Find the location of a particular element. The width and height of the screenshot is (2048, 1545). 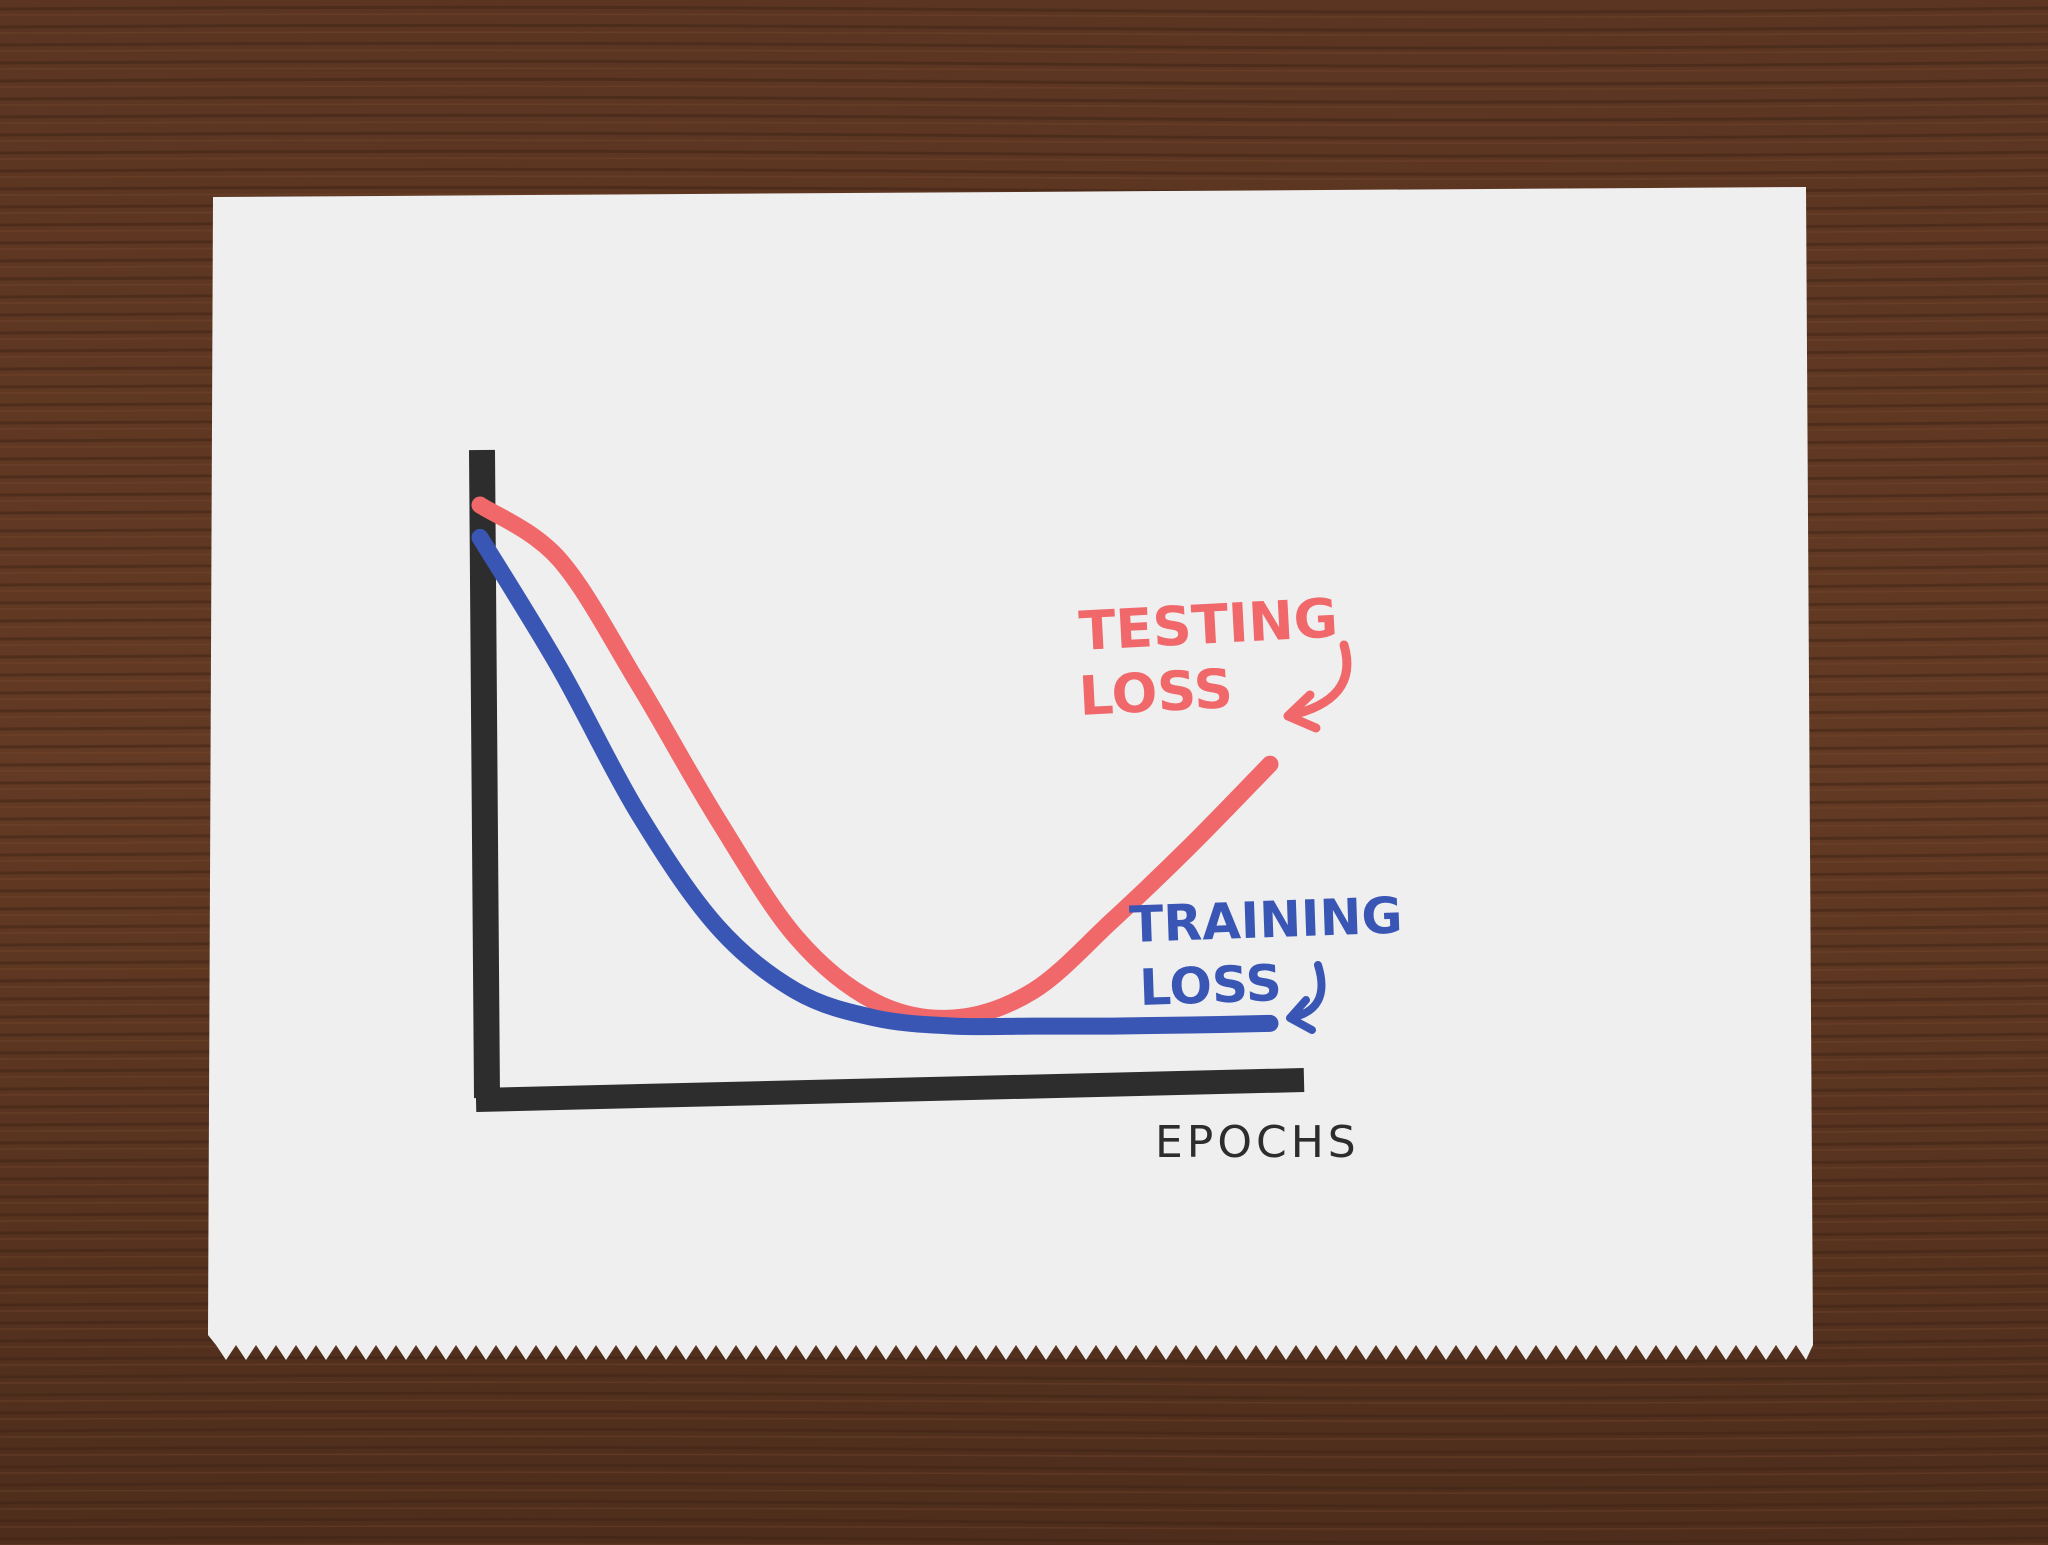

series-line-testing-loss is located at coordinates (875, 761).